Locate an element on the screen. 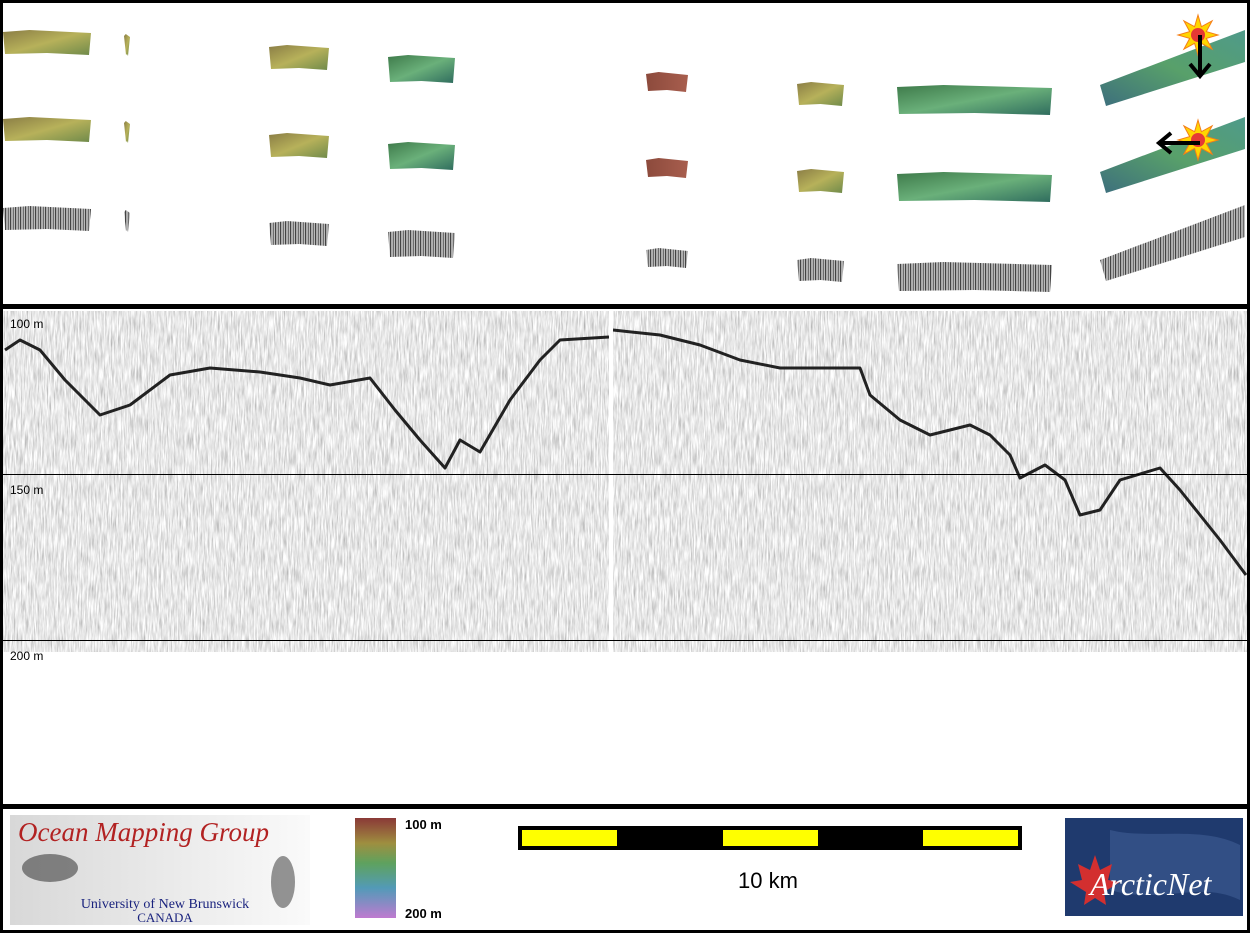 Image resolution: width=1250 pixels, height=933 pixels. depth-label: 200 m is located at coordinates (26, 656).